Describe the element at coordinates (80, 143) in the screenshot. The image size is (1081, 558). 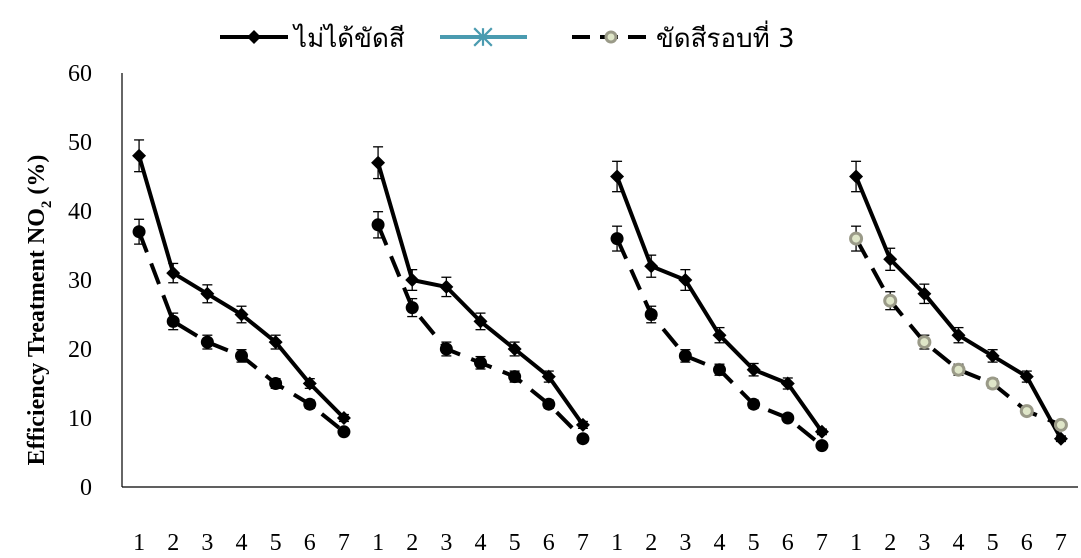
I see `y-tick-label: 50` at that location.